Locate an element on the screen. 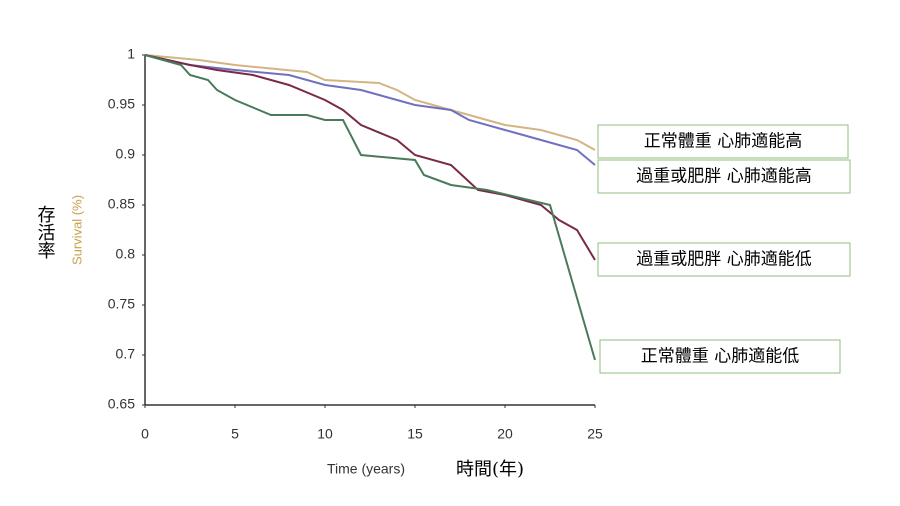 This screenshot has width=900, height=506. y-tick-label: 0.8 is located at coordinates (126, 254).